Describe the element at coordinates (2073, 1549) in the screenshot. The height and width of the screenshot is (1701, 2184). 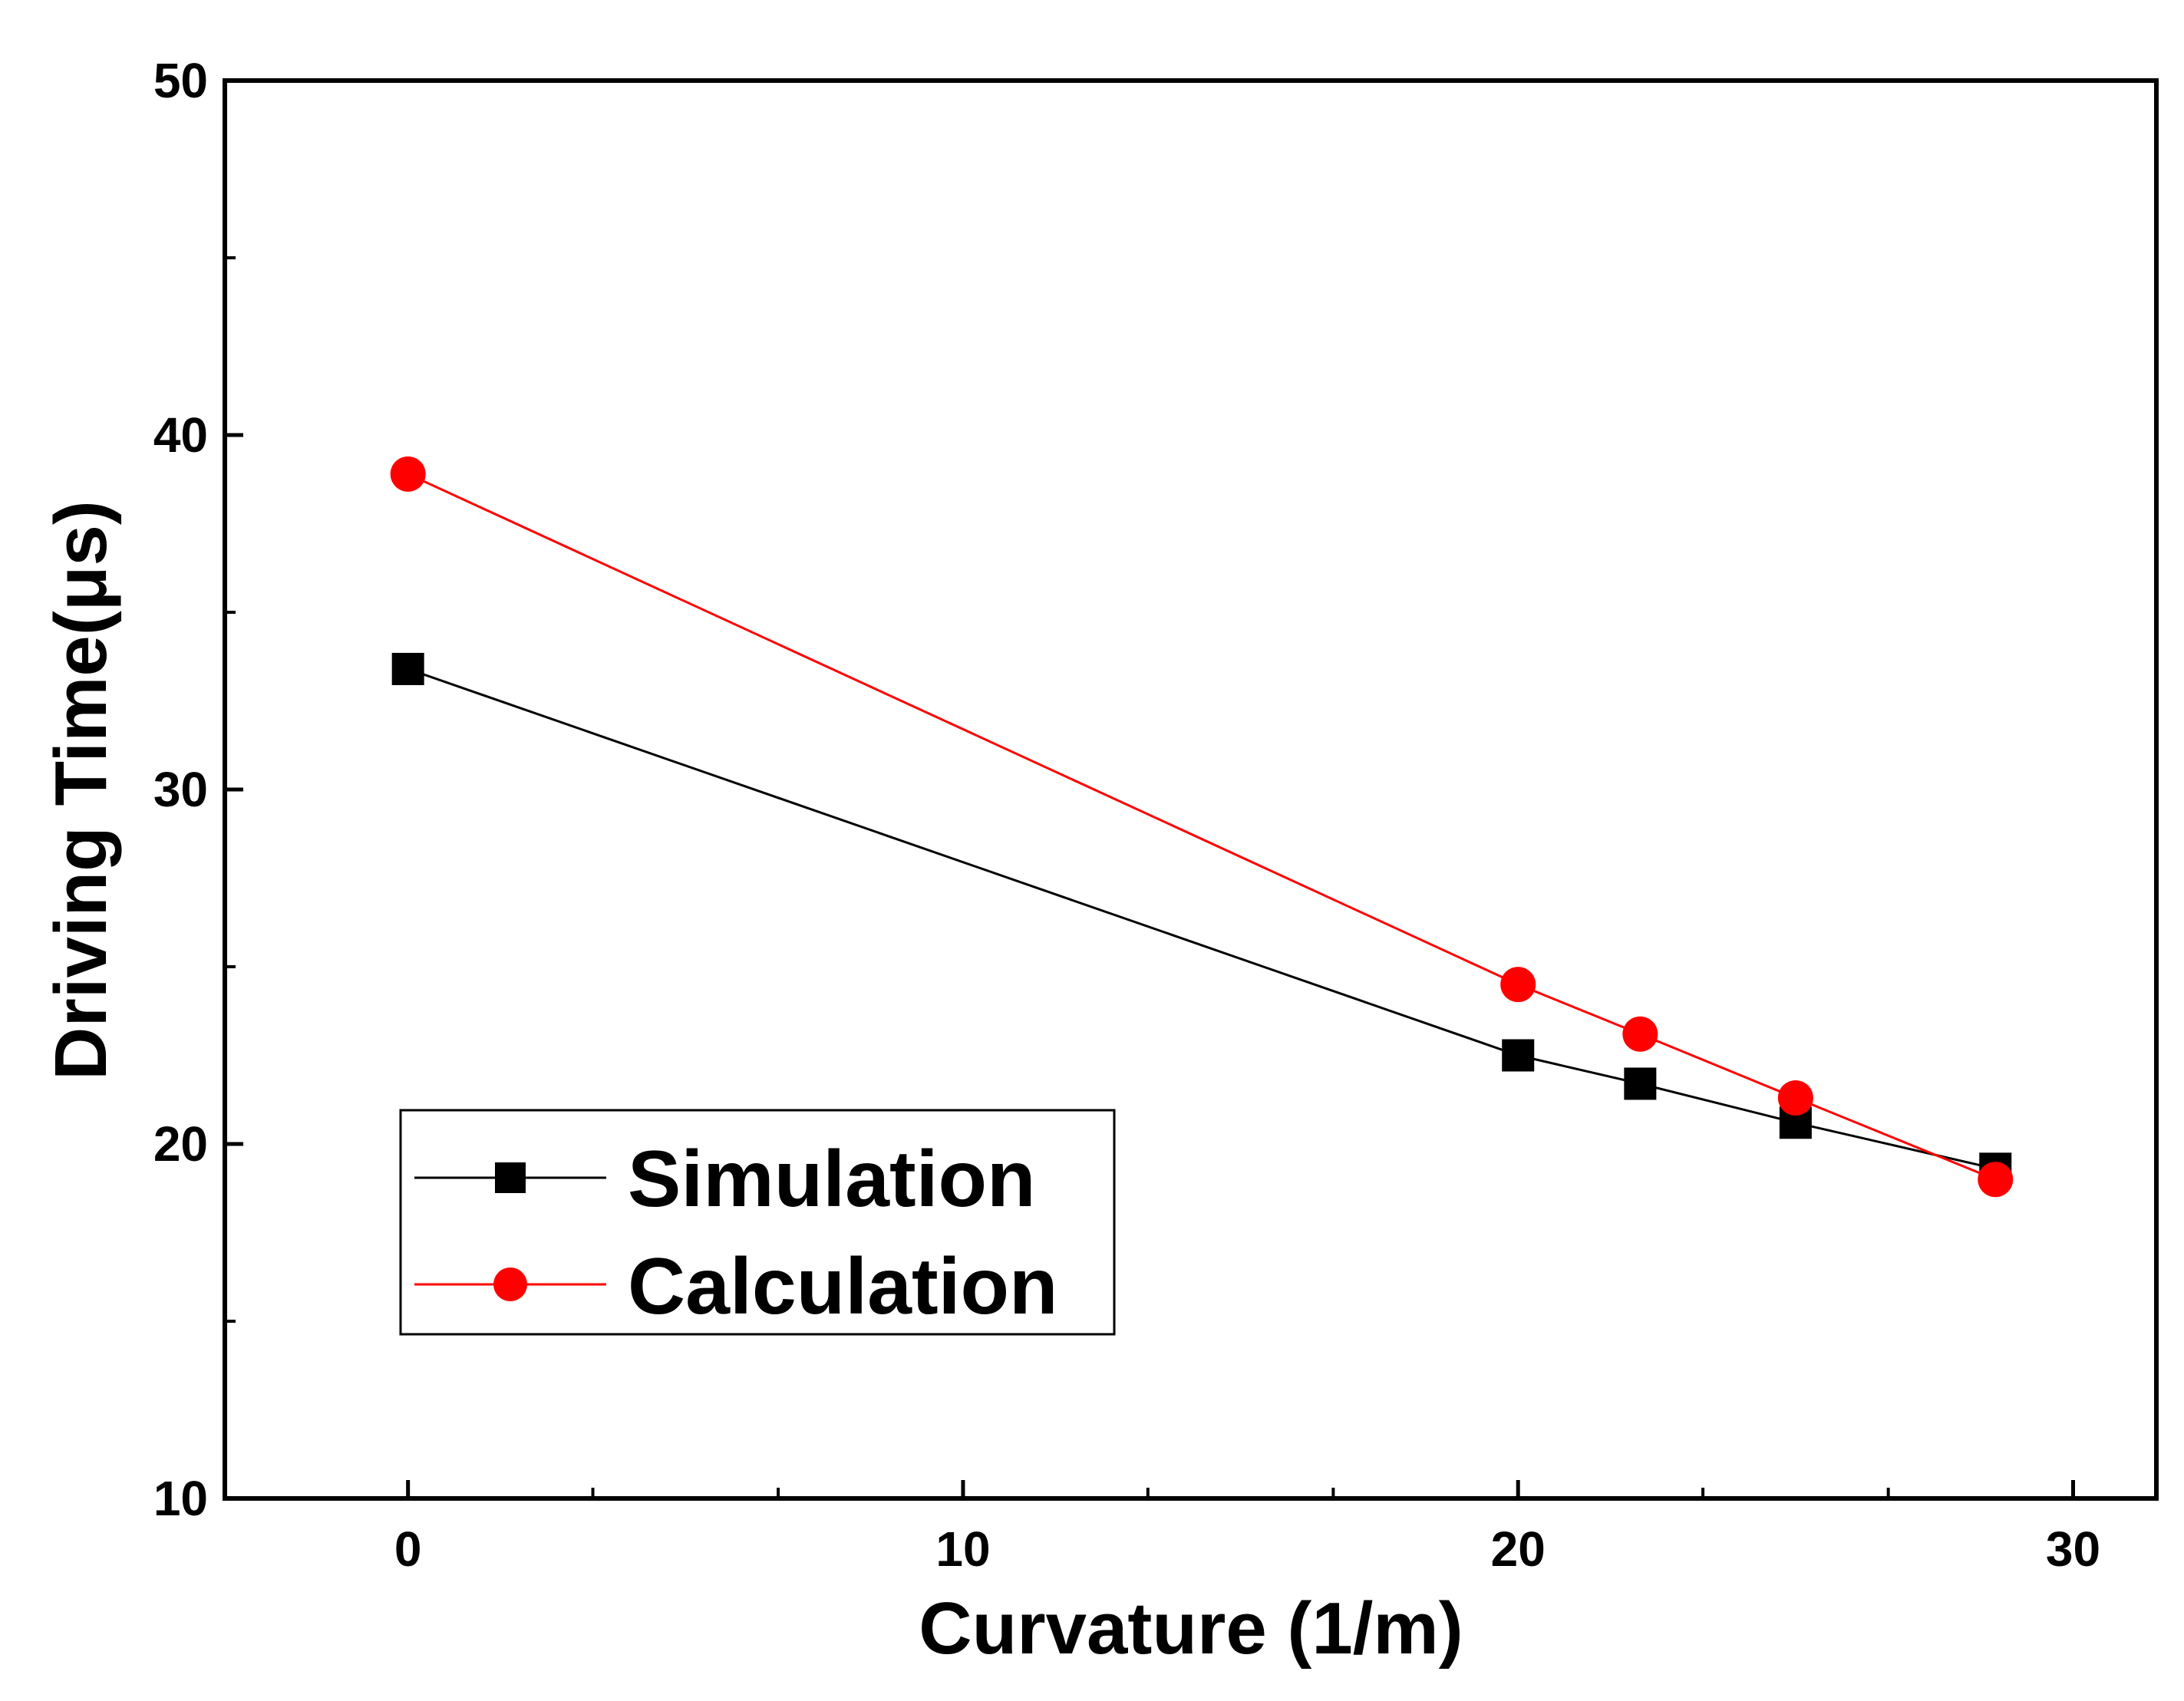
I see `x-tick-label: 30` at that location.